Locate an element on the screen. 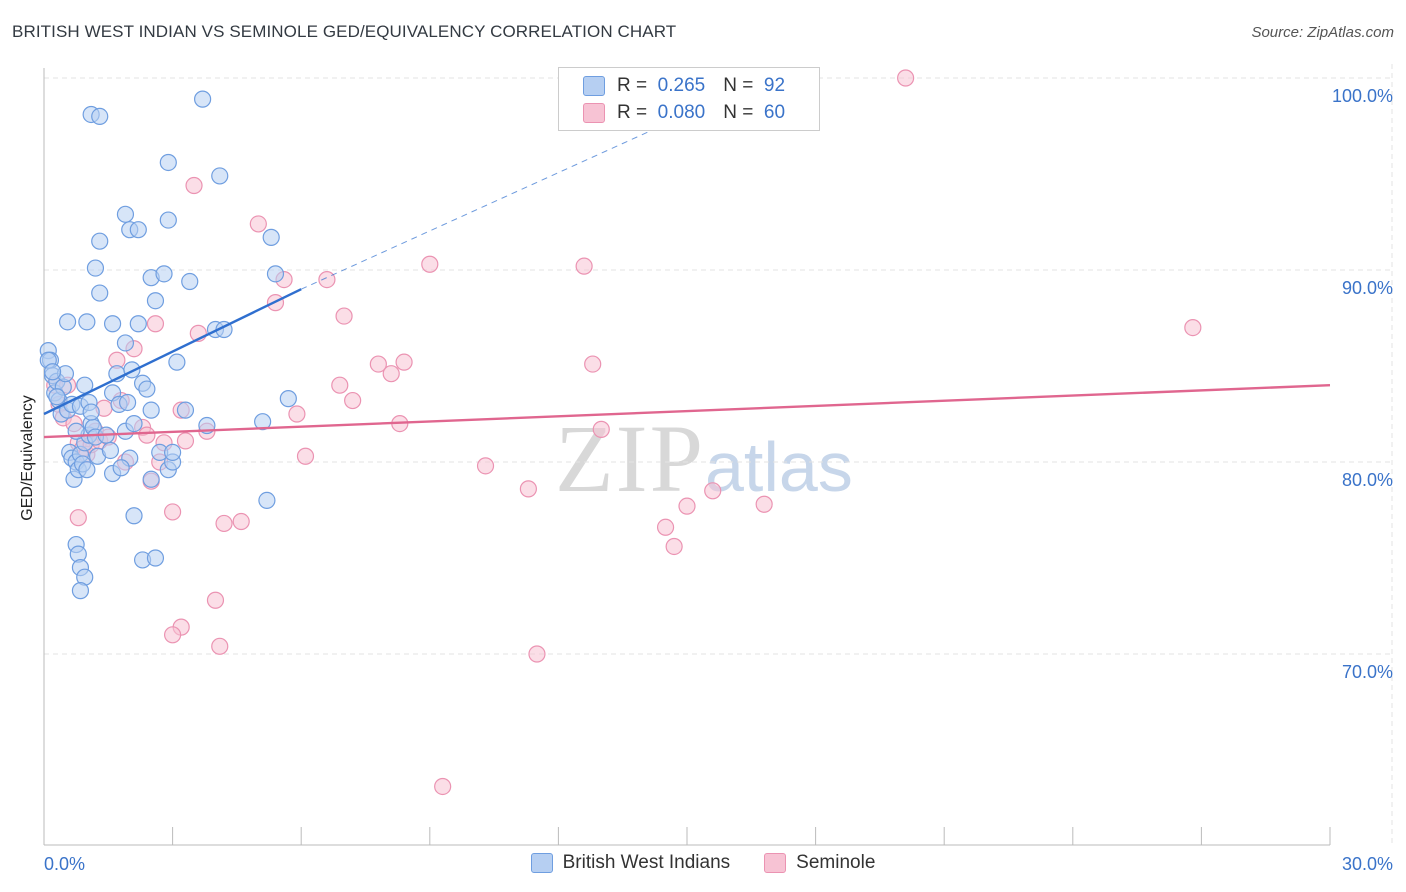 The width and height of the screenshot is (1406, 892). series-swatch-pink is located at coordinates (775, 863).